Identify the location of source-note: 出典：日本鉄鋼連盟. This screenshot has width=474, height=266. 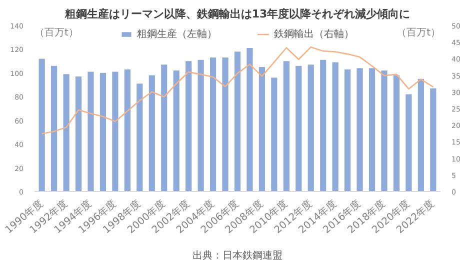
(237, 256).